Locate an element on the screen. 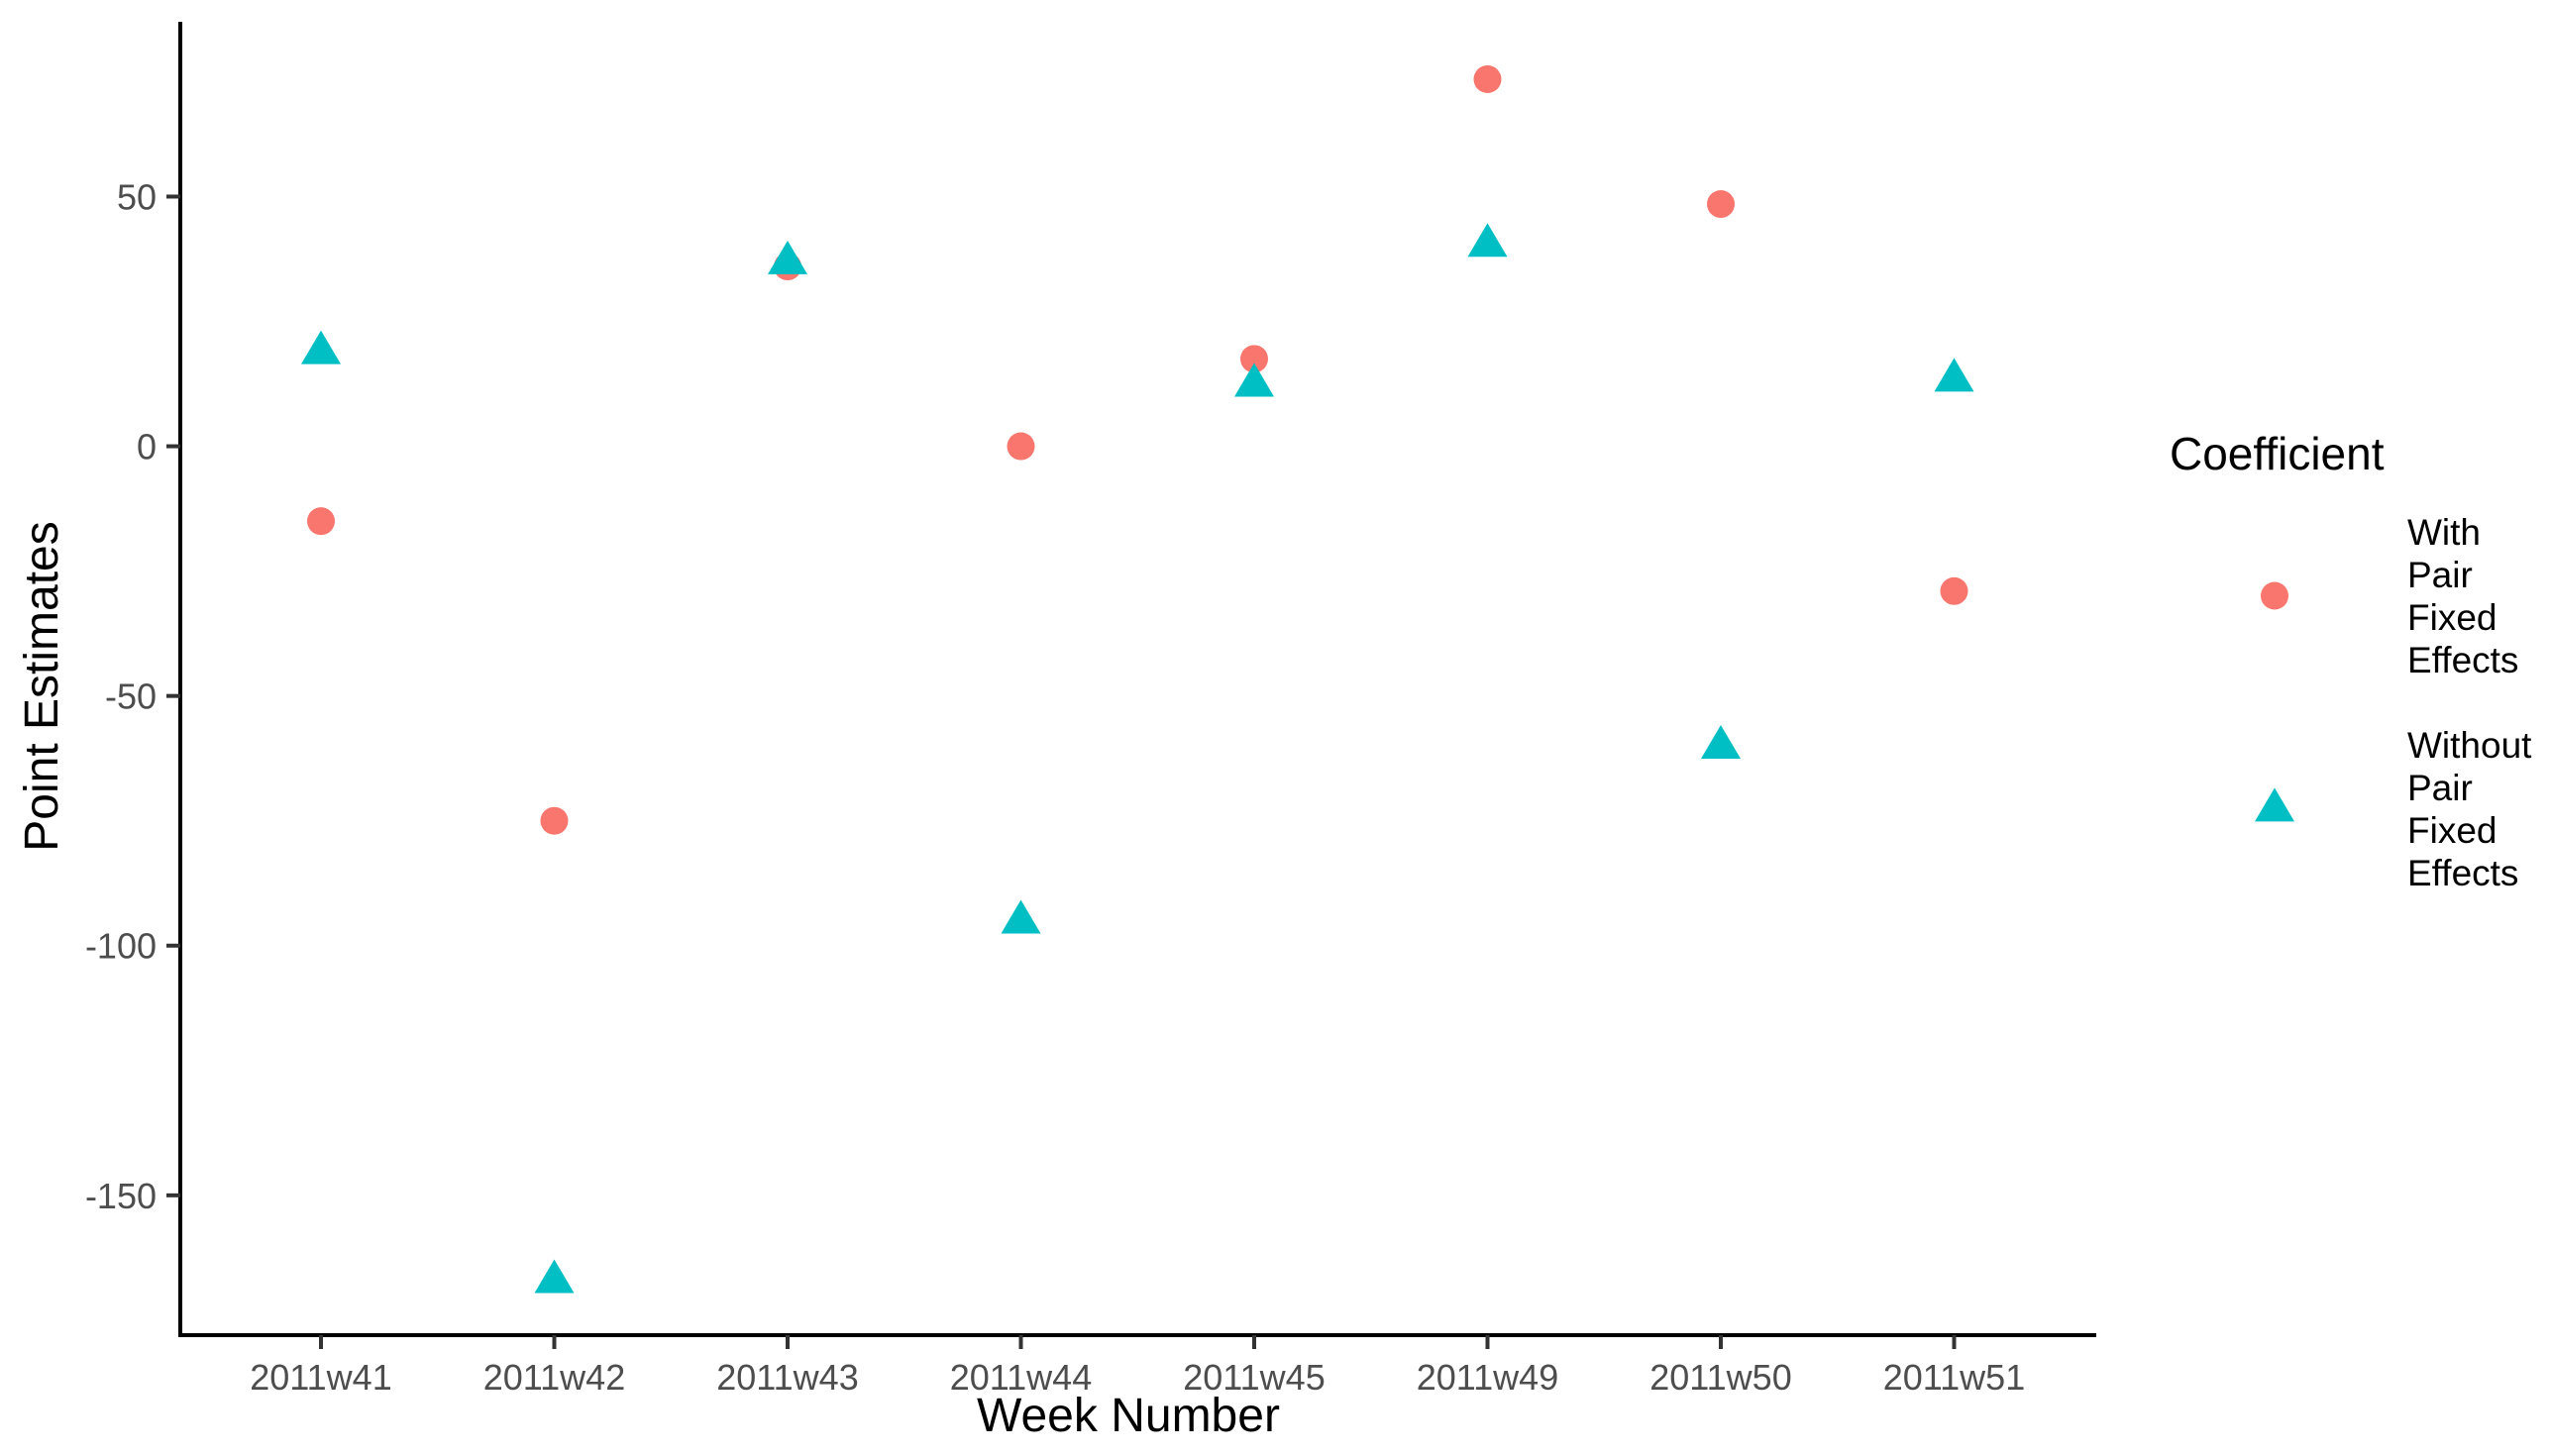  y-tick-label: 50 is located at coordinates (137, 196).